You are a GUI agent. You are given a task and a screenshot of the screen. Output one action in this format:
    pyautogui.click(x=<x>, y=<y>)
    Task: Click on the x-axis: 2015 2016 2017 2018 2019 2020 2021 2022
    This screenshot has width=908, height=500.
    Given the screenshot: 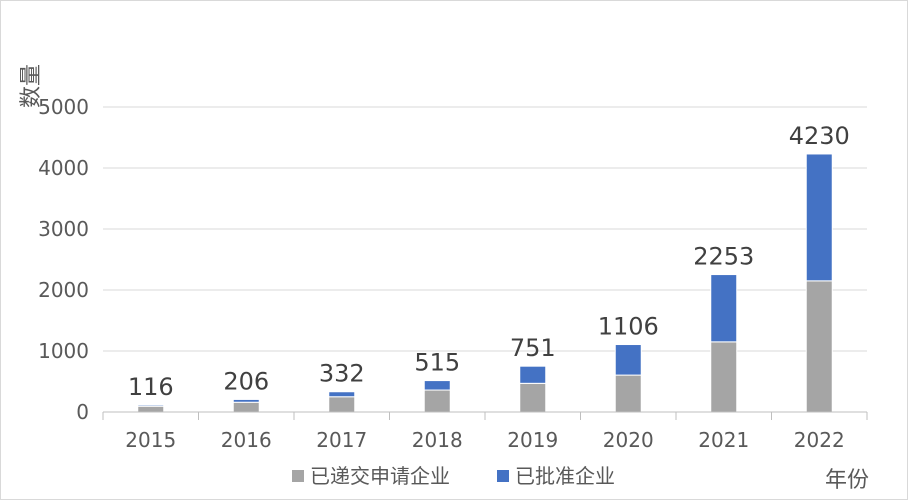 What is the action you would take?
    pyautogui.click(x=485, y=431)
    